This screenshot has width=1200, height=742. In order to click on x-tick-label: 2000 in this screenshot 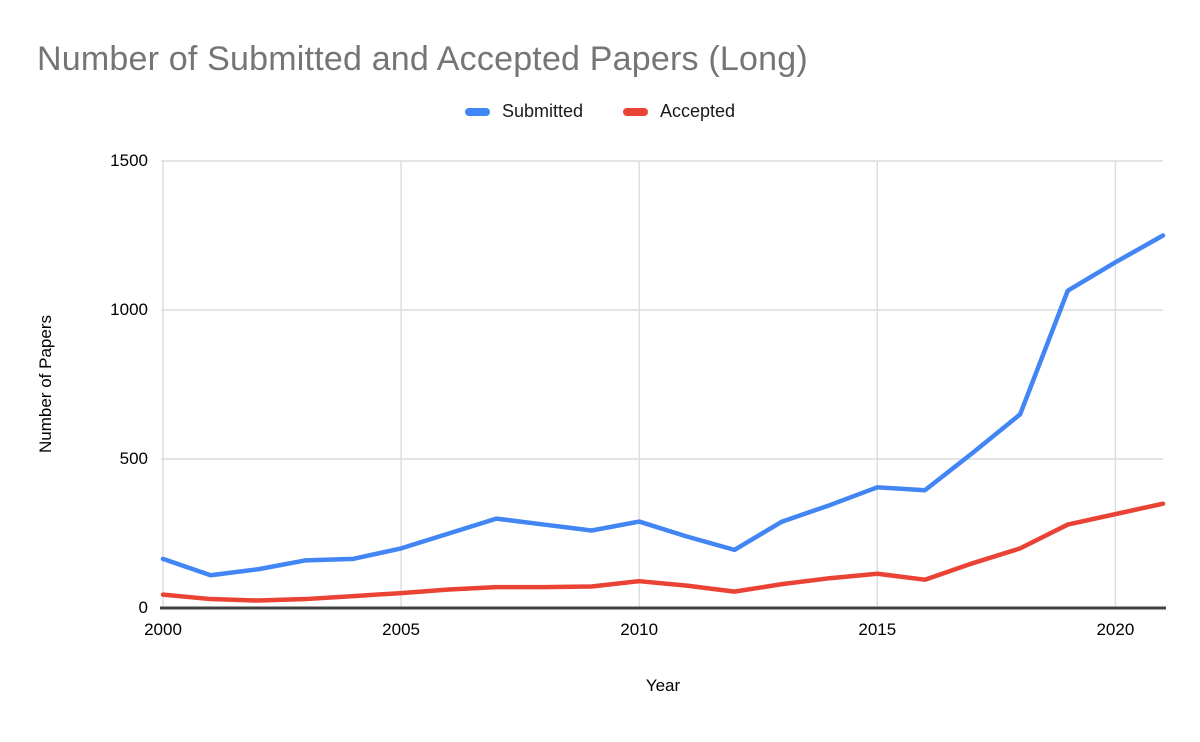, I will do `click(163, 629)`.